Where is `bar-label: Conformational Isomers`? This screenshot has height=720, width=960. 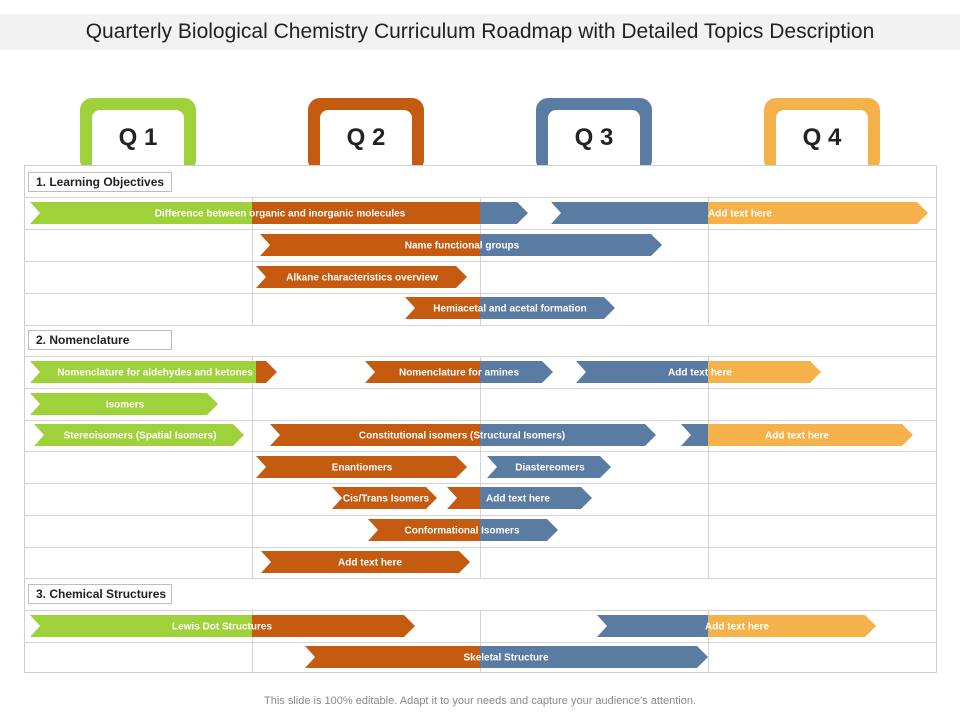
bar-label: Conformational Isomers is located at coordinates (461, 531).